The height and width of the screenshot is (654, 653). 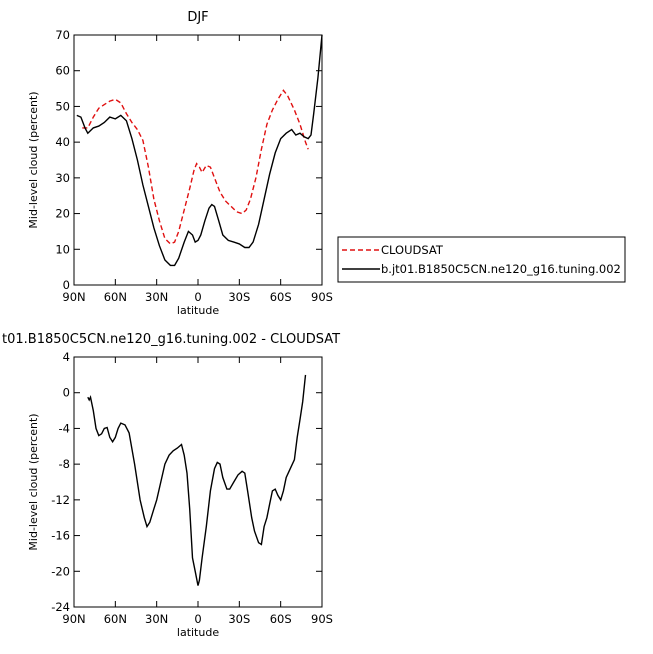 What do you see at coordinates (60, 536) in the screenshot?
I see `y-tick-label: -16` at bounding box center [60, 536].